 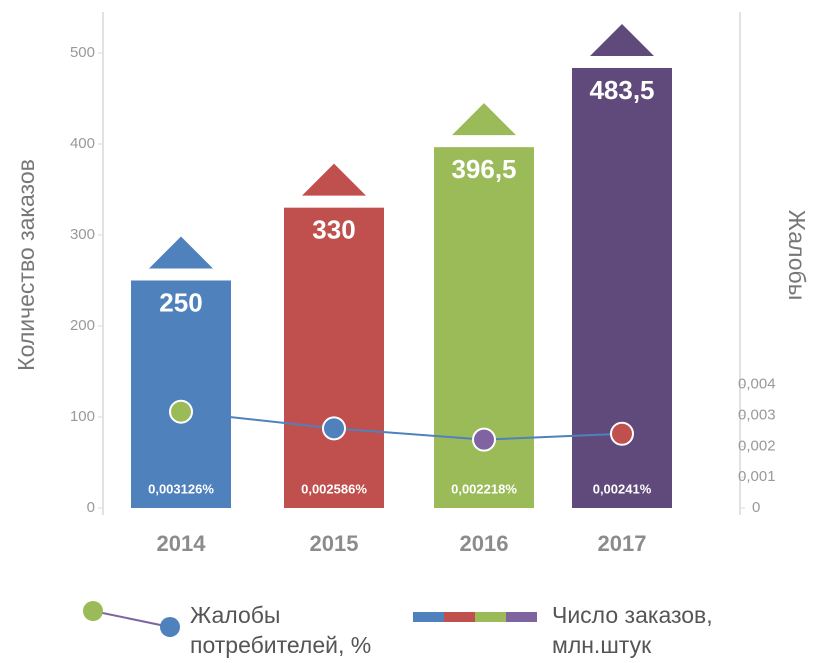 What do you see at coordinates (334, 543) in the screenshot?
I see `x-tick-label: 2015` at bounding box center [334, 543].